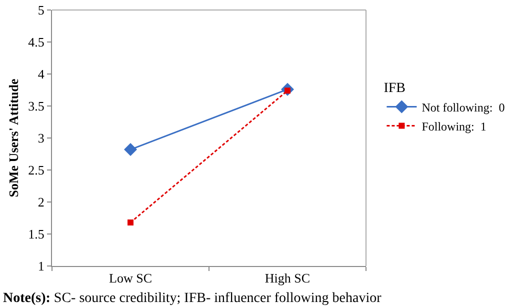 The width and height of the screenshot is (520, 308). Describe the element at coordinates (36, 170) in the screenshot. I see `y-tick-label: 2.5` at that location.